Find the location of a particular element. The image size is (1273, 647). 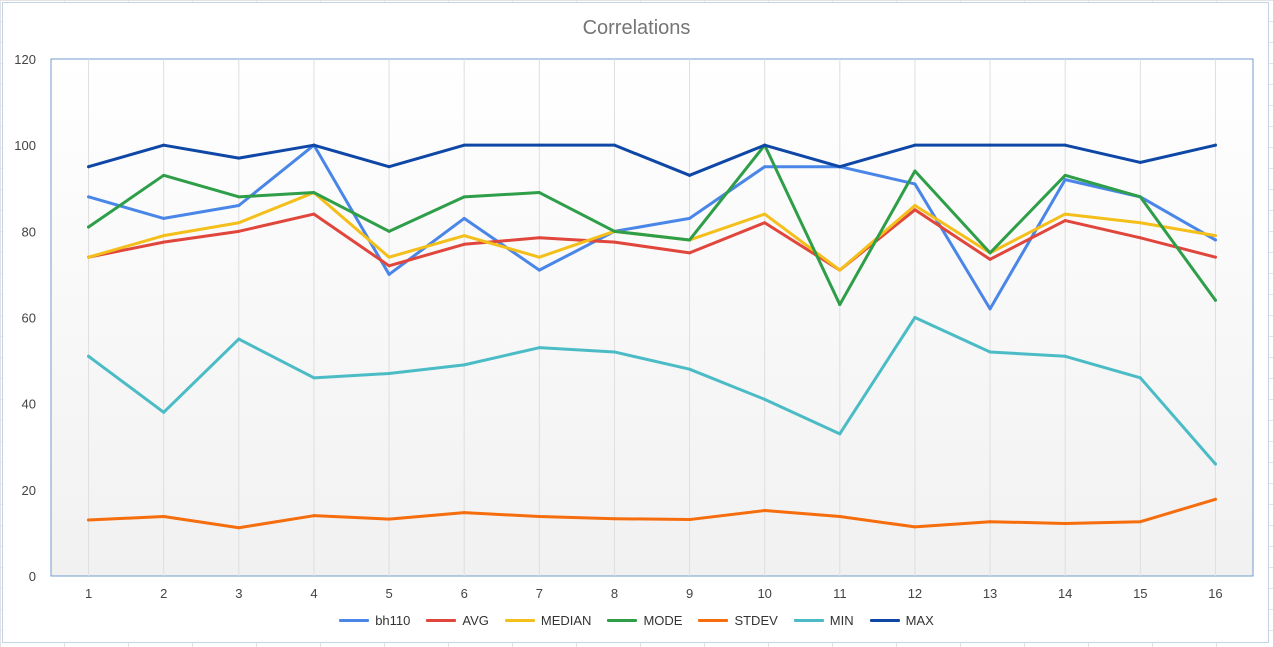

legend-item-stdev: STDEV is located at coordinates (738, 620).